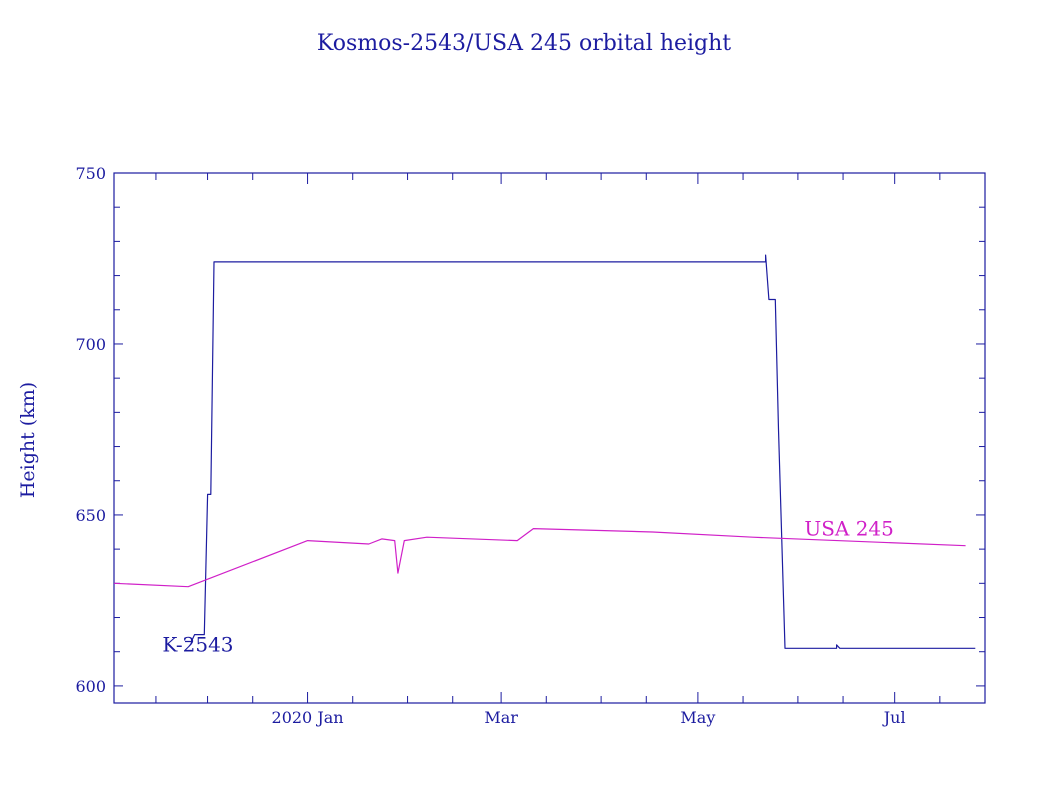 This screenshot has height=790, width=1046. Describe the element at coordinates (90, 515) in the screenshot. I see `y-tick-label: 650` at that location.